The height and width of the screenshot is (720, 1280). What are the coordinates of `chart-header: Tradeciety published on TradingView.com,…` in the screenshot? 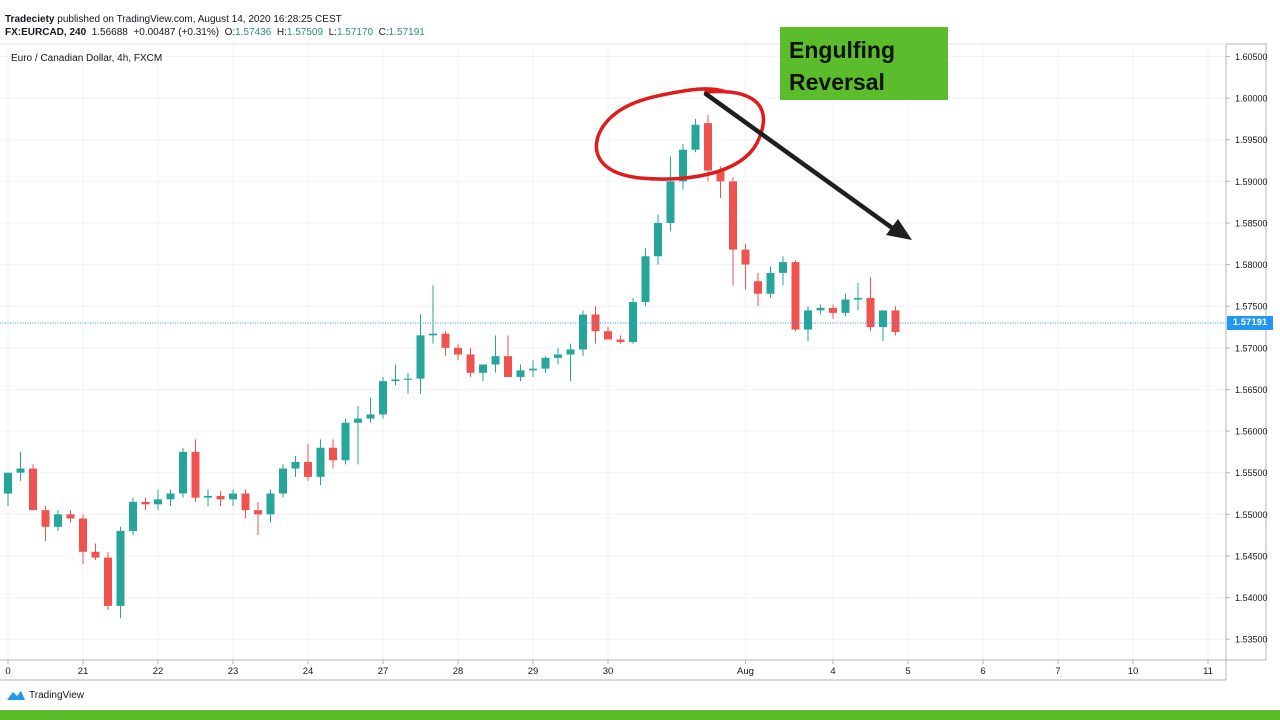 It's located at (215, 26).